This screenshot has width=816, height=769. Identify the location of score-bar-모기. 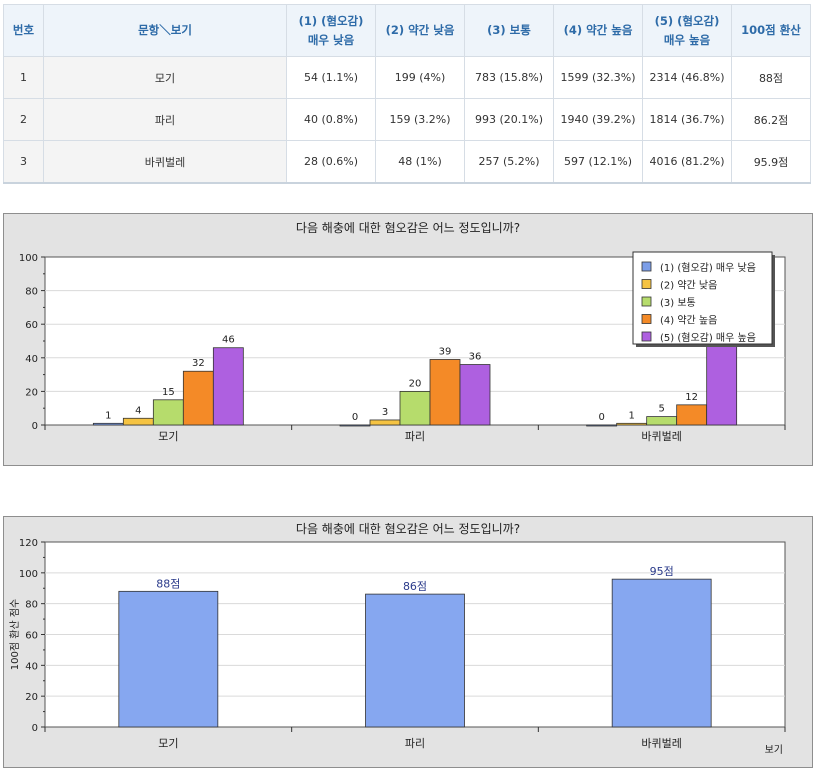
(168, 659).